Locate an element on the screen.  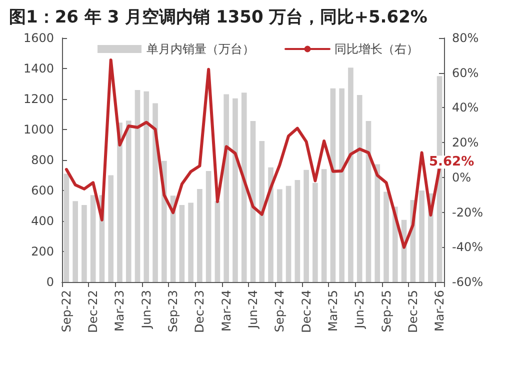
legend-label: 单月内销量（万台） is located at coordinates (200, 49).